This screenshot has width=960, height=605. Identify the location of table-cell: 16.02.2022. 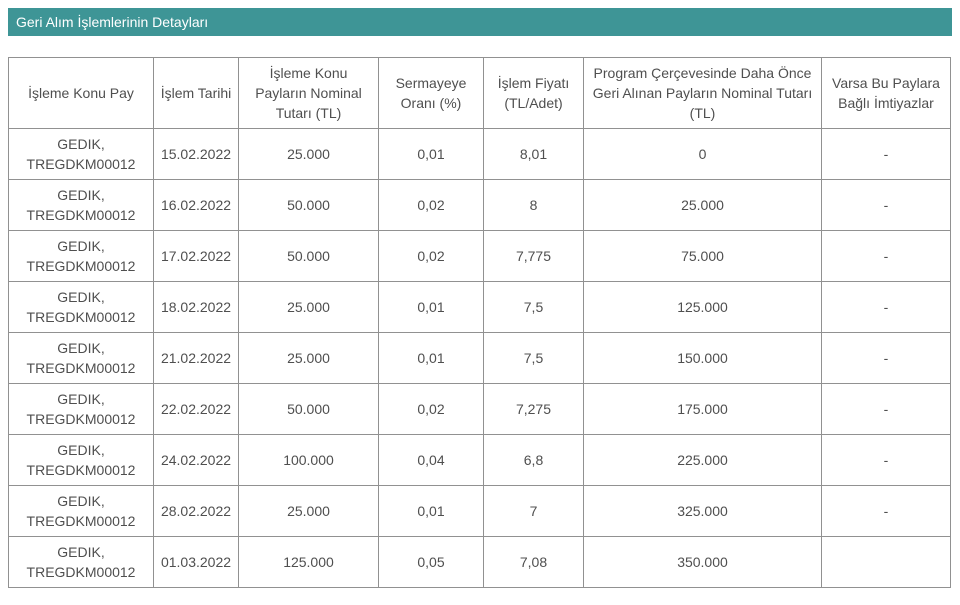
(196, 205).